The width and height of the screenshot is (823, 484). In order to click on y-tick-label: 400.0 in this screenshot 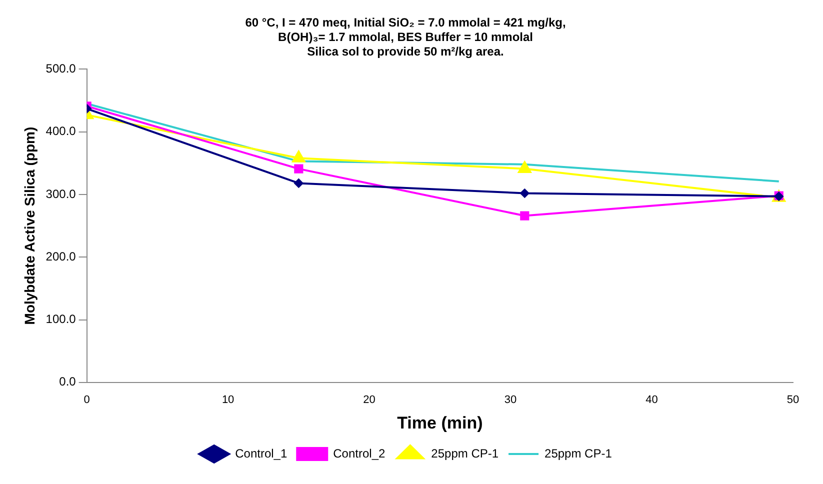, I will do `click(61, 131)`.